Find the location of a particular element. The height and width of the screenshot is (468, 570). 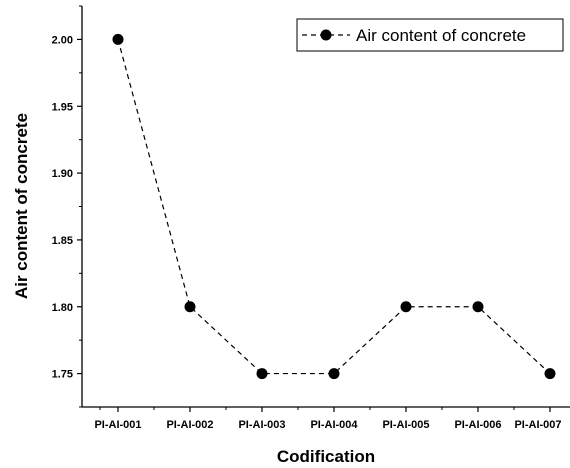

y-axis-title: Air content of concrete is located at coordinates (21, 206).